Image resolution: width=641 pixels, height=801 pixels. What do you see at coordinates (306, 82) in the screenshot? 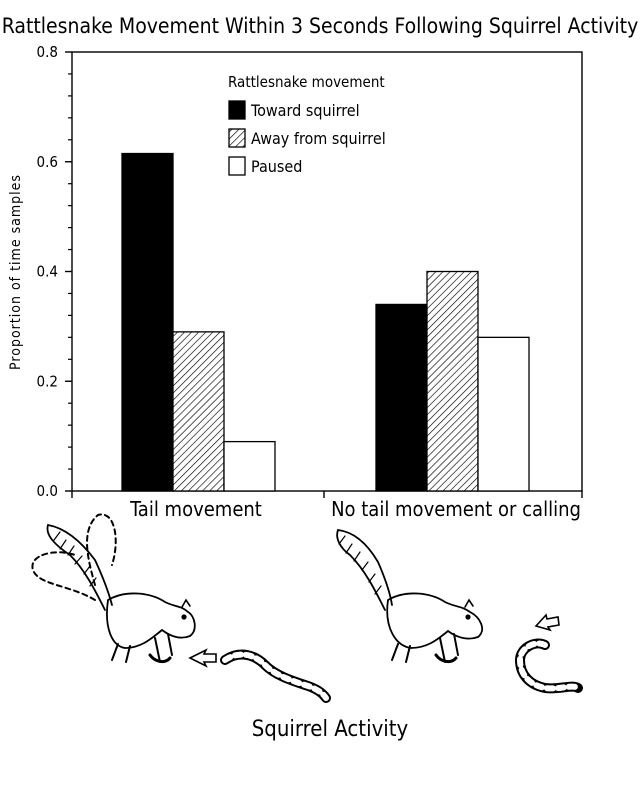
I see `legend-title: Rattlesnake movement` at bounding box center [306, 82].